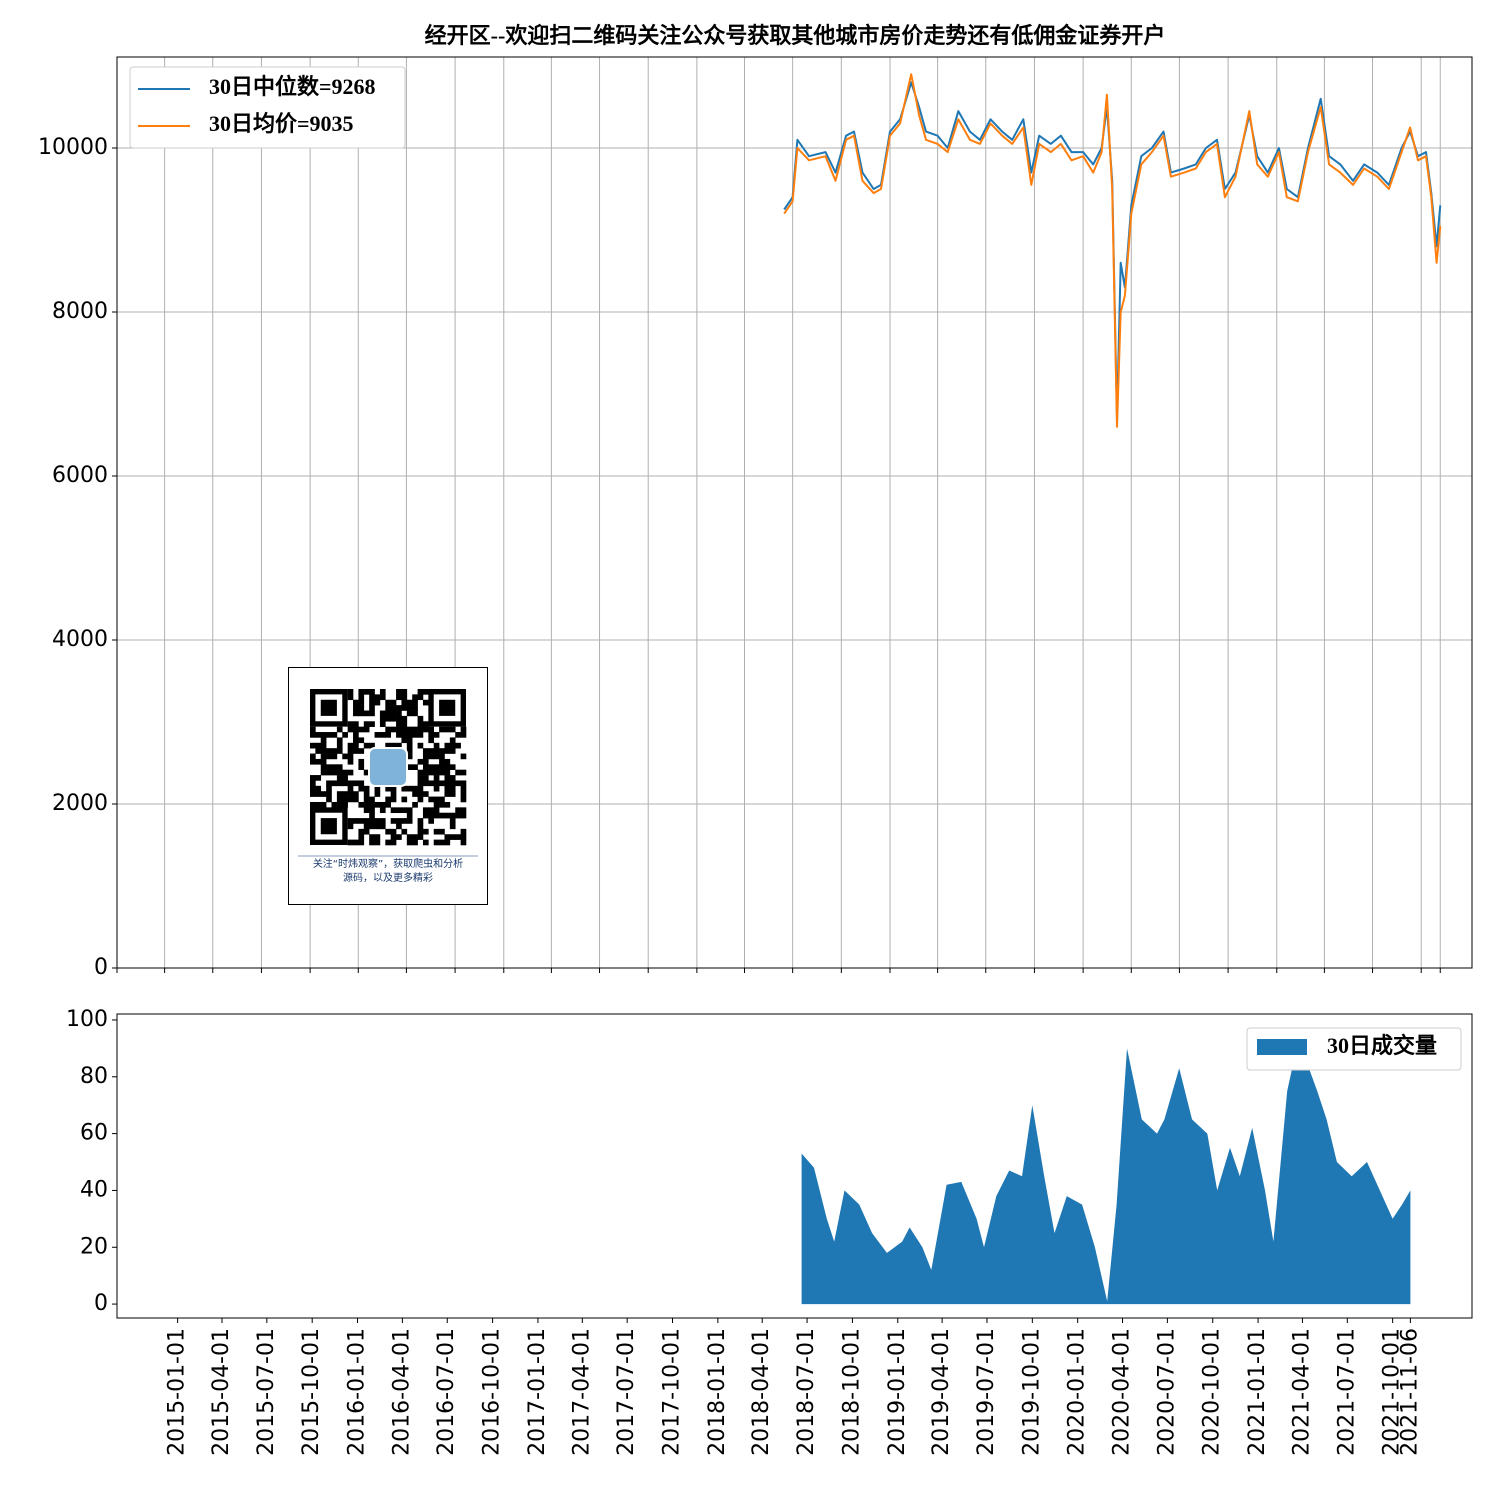  Describe the element at coordinates (1031, 1392) in the screenshot. I see `x-tick-label: 2019-10-01` at that location.